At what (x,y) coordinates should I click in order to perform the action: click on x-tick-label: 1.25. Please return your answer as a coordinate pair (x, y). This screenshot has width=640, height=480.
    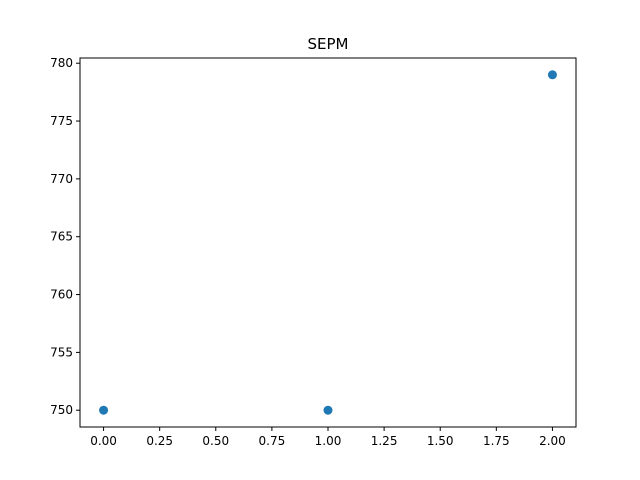
    Looking at the image, I should click on (384, 441).